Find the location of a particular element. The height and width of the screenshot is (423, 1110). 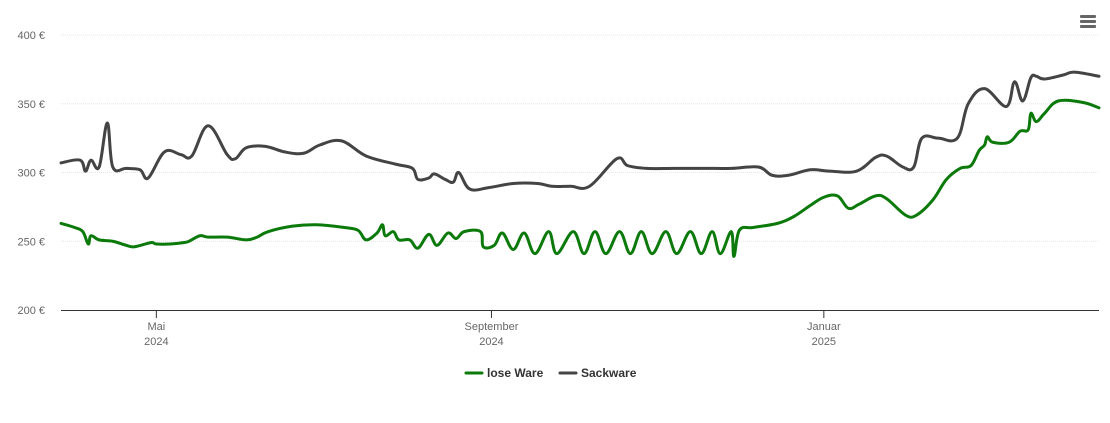

y-tick-label: 250 € is located at coordinates (31, 242).